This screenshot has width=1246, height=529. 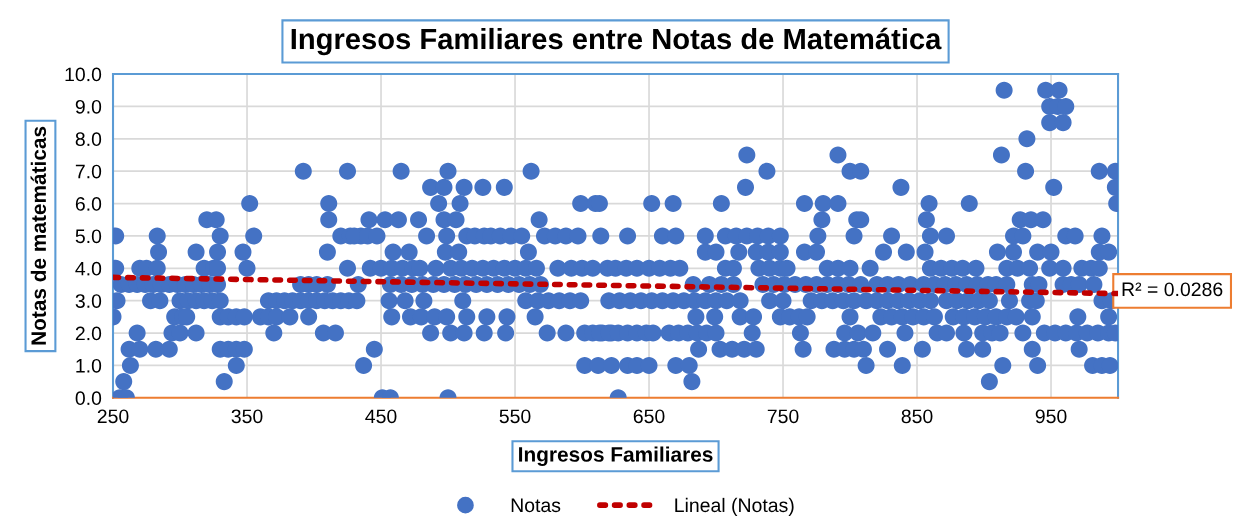 What do you see at coordinates (88, 139) in the screenshot?
I see `y-tick-label: 8.0` at bounding box center [88, 139].